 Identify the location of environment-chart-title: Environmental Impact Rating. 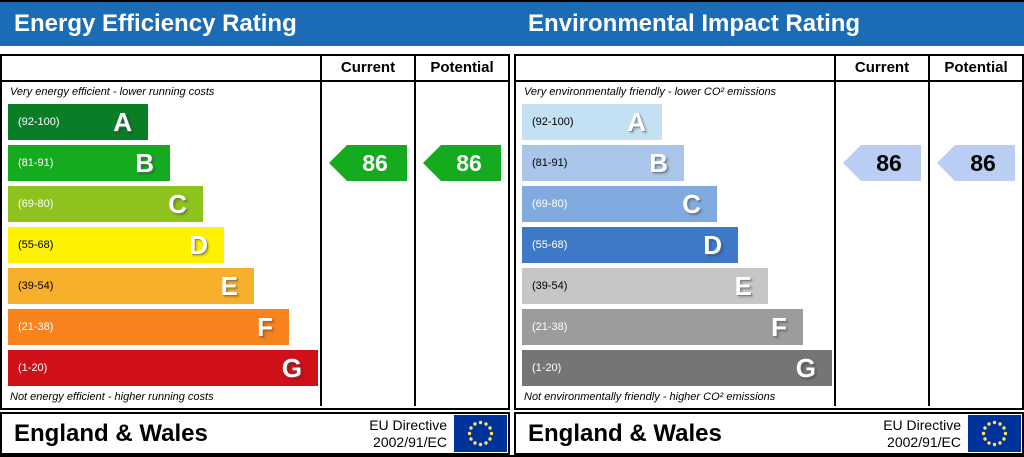
(694, 23).